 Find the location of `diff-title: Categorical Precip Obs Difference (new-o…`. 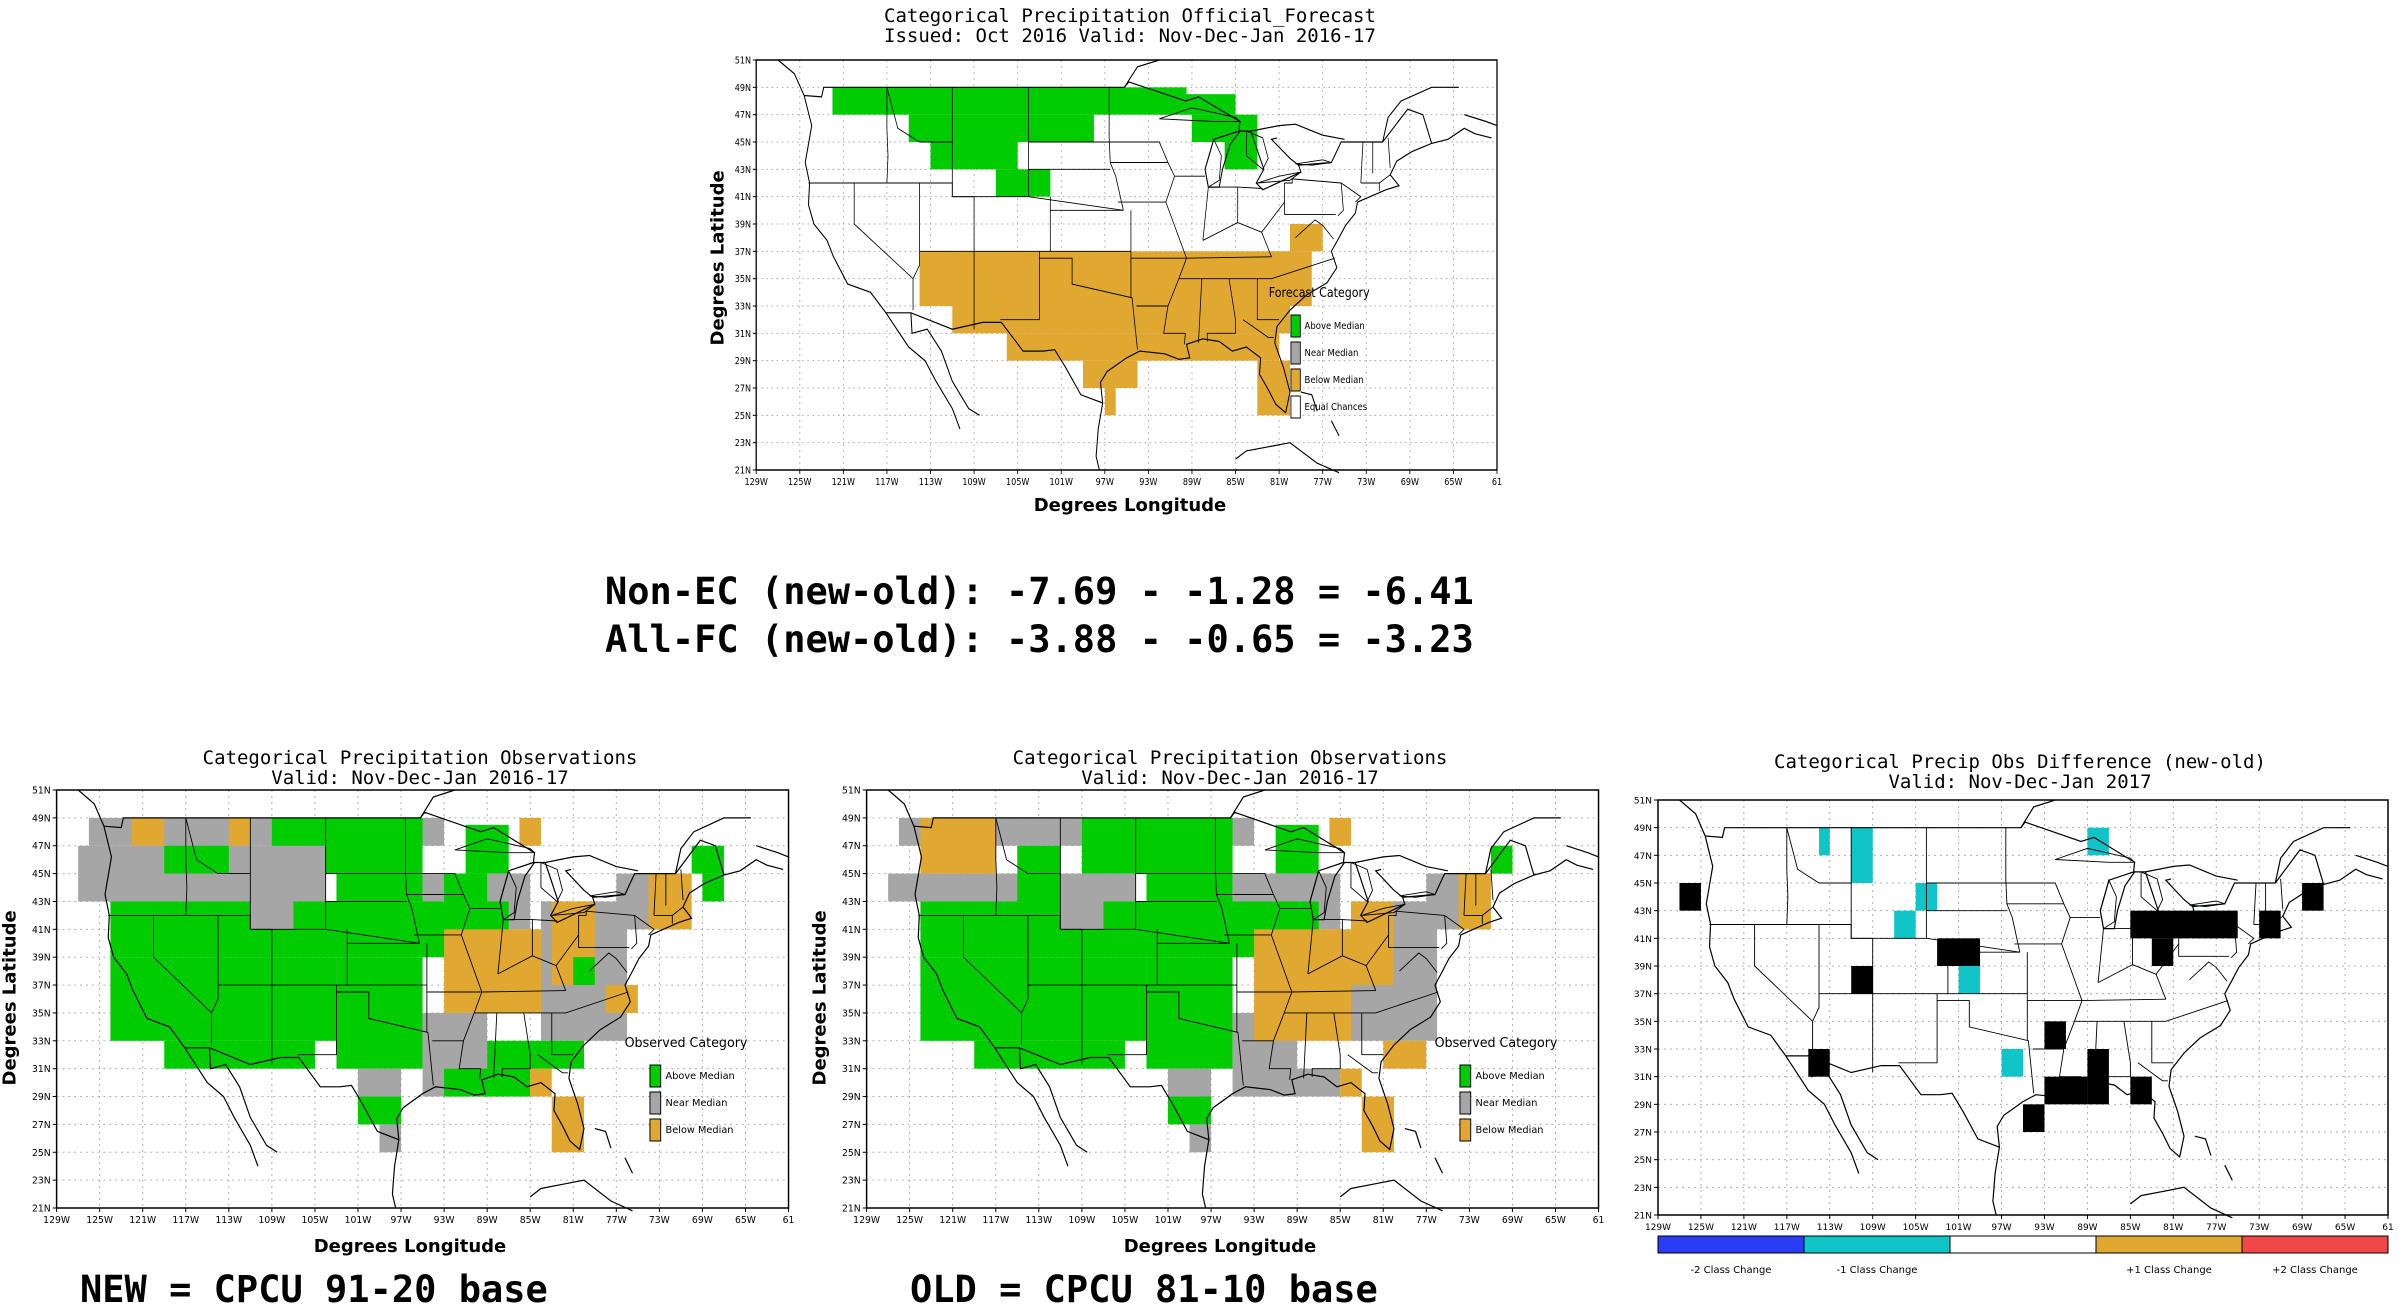

diff-title: Categorical Precip Obs Difference (new-o… is located at coordinates (2020, 762).